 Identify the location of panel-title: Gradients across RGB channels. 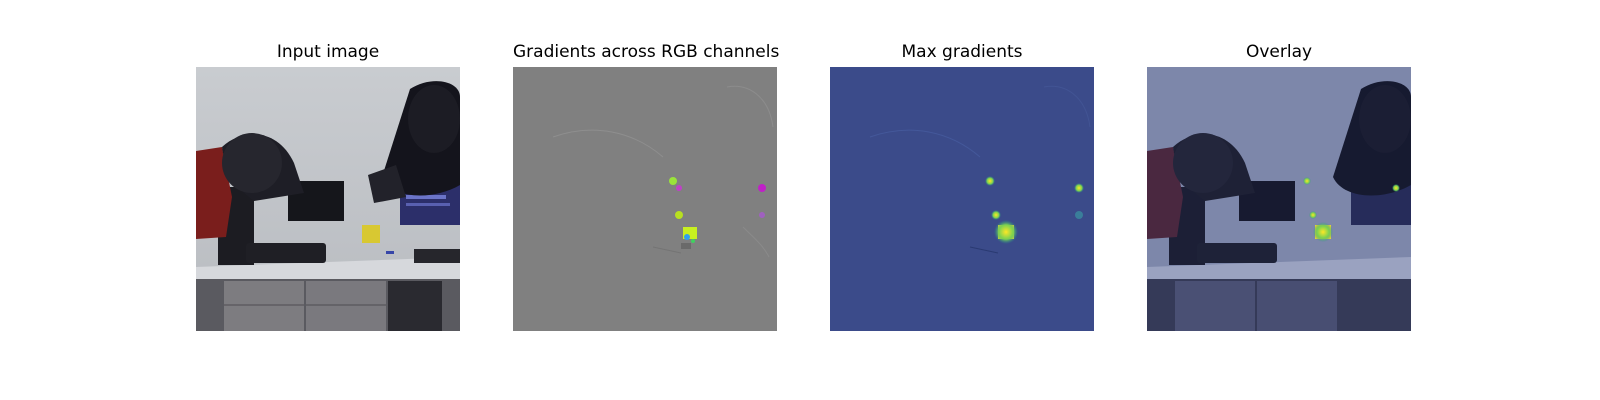
(645, 52).